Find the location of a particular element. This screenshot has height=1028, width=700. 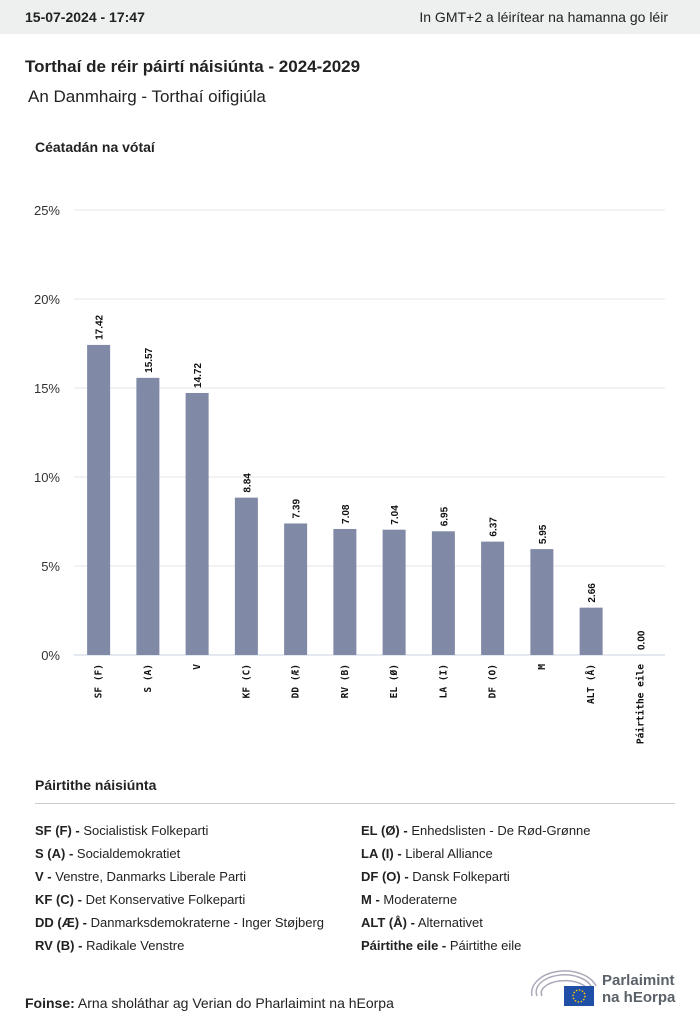

legend-abbr: ALT (Å) - is located at coordinates (388, 922).